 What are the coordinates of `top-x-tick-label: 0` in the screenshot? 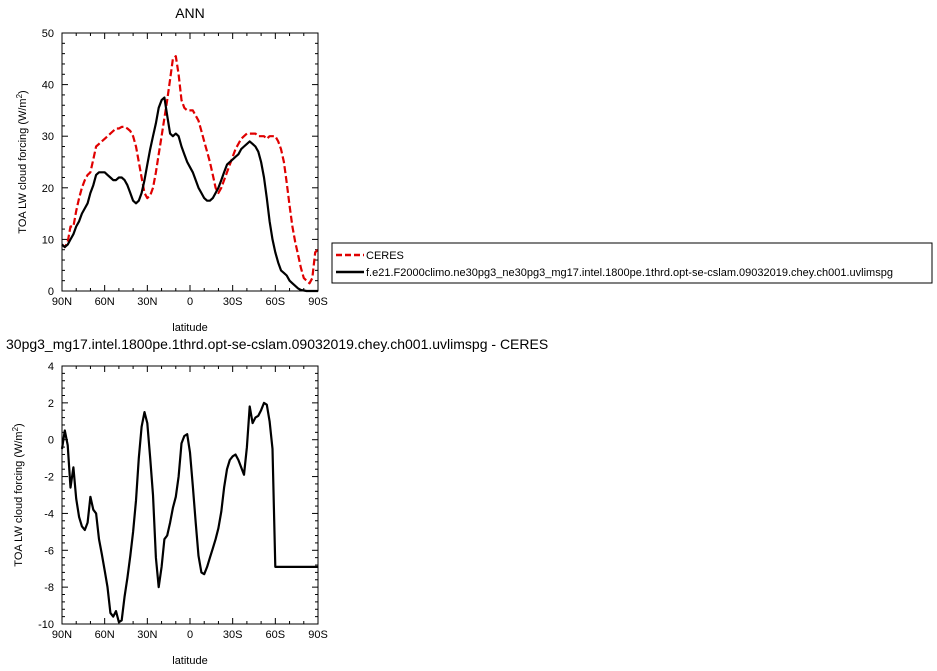 It's located at (190, 302).